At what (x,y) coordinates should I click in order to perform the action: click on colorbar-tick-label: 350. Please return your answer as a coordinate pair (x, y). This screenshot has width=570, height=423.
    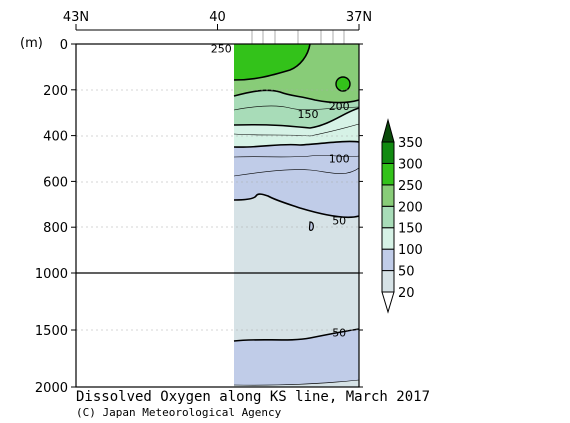
    Looking at the image, I should click on (410, 143).